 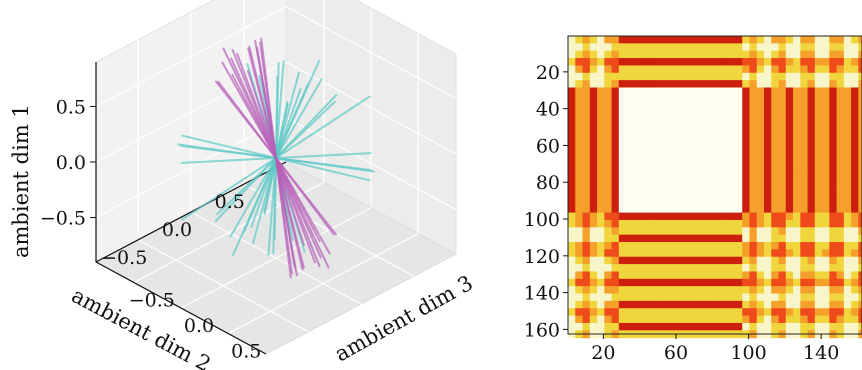 What do you see at coordinates (181, 308) in the screenshot?
I see `y-axis-line` at bounding box center [181, 308].